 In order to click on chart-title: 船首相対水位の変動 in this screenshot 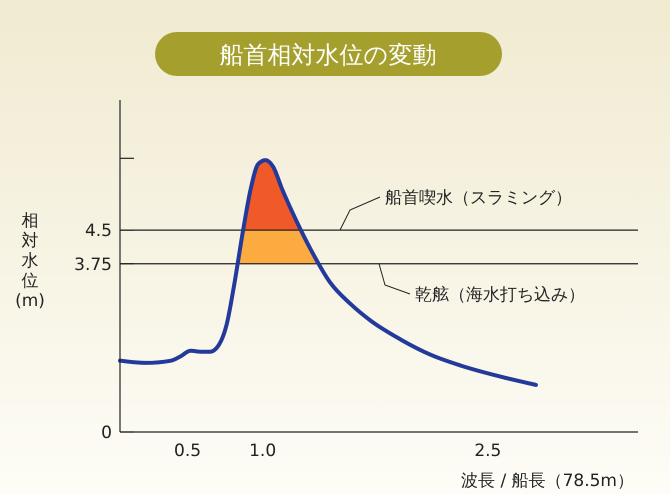, I will do `click(328, 55)`.